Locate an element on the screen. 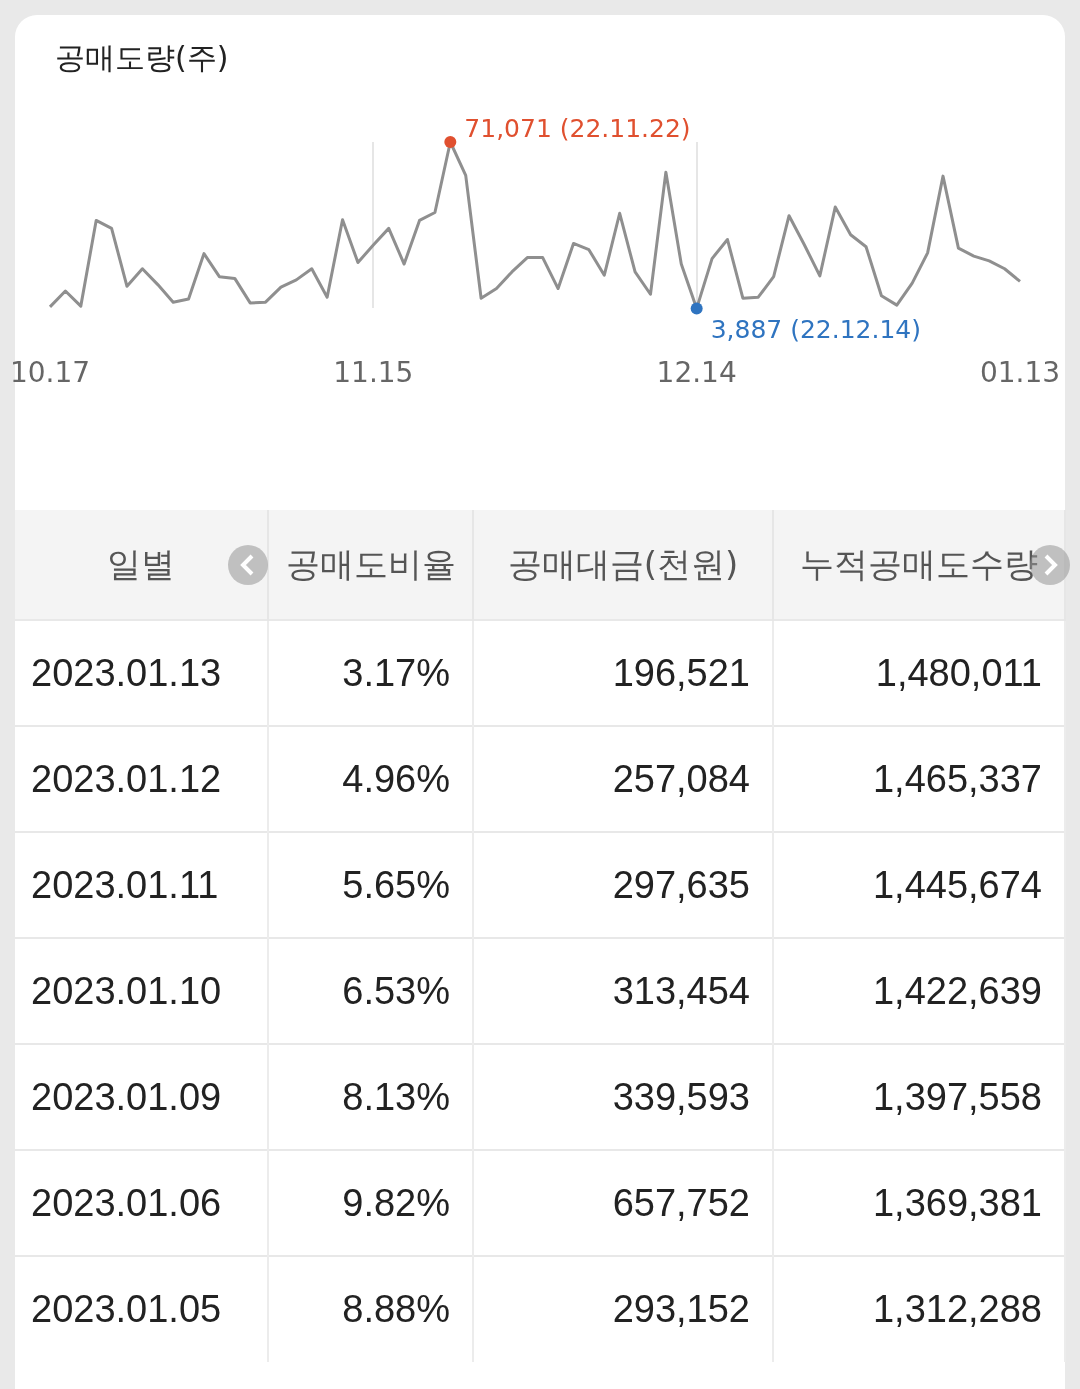  data-label: 1,312,288 is located at coordinates (919, 1309).